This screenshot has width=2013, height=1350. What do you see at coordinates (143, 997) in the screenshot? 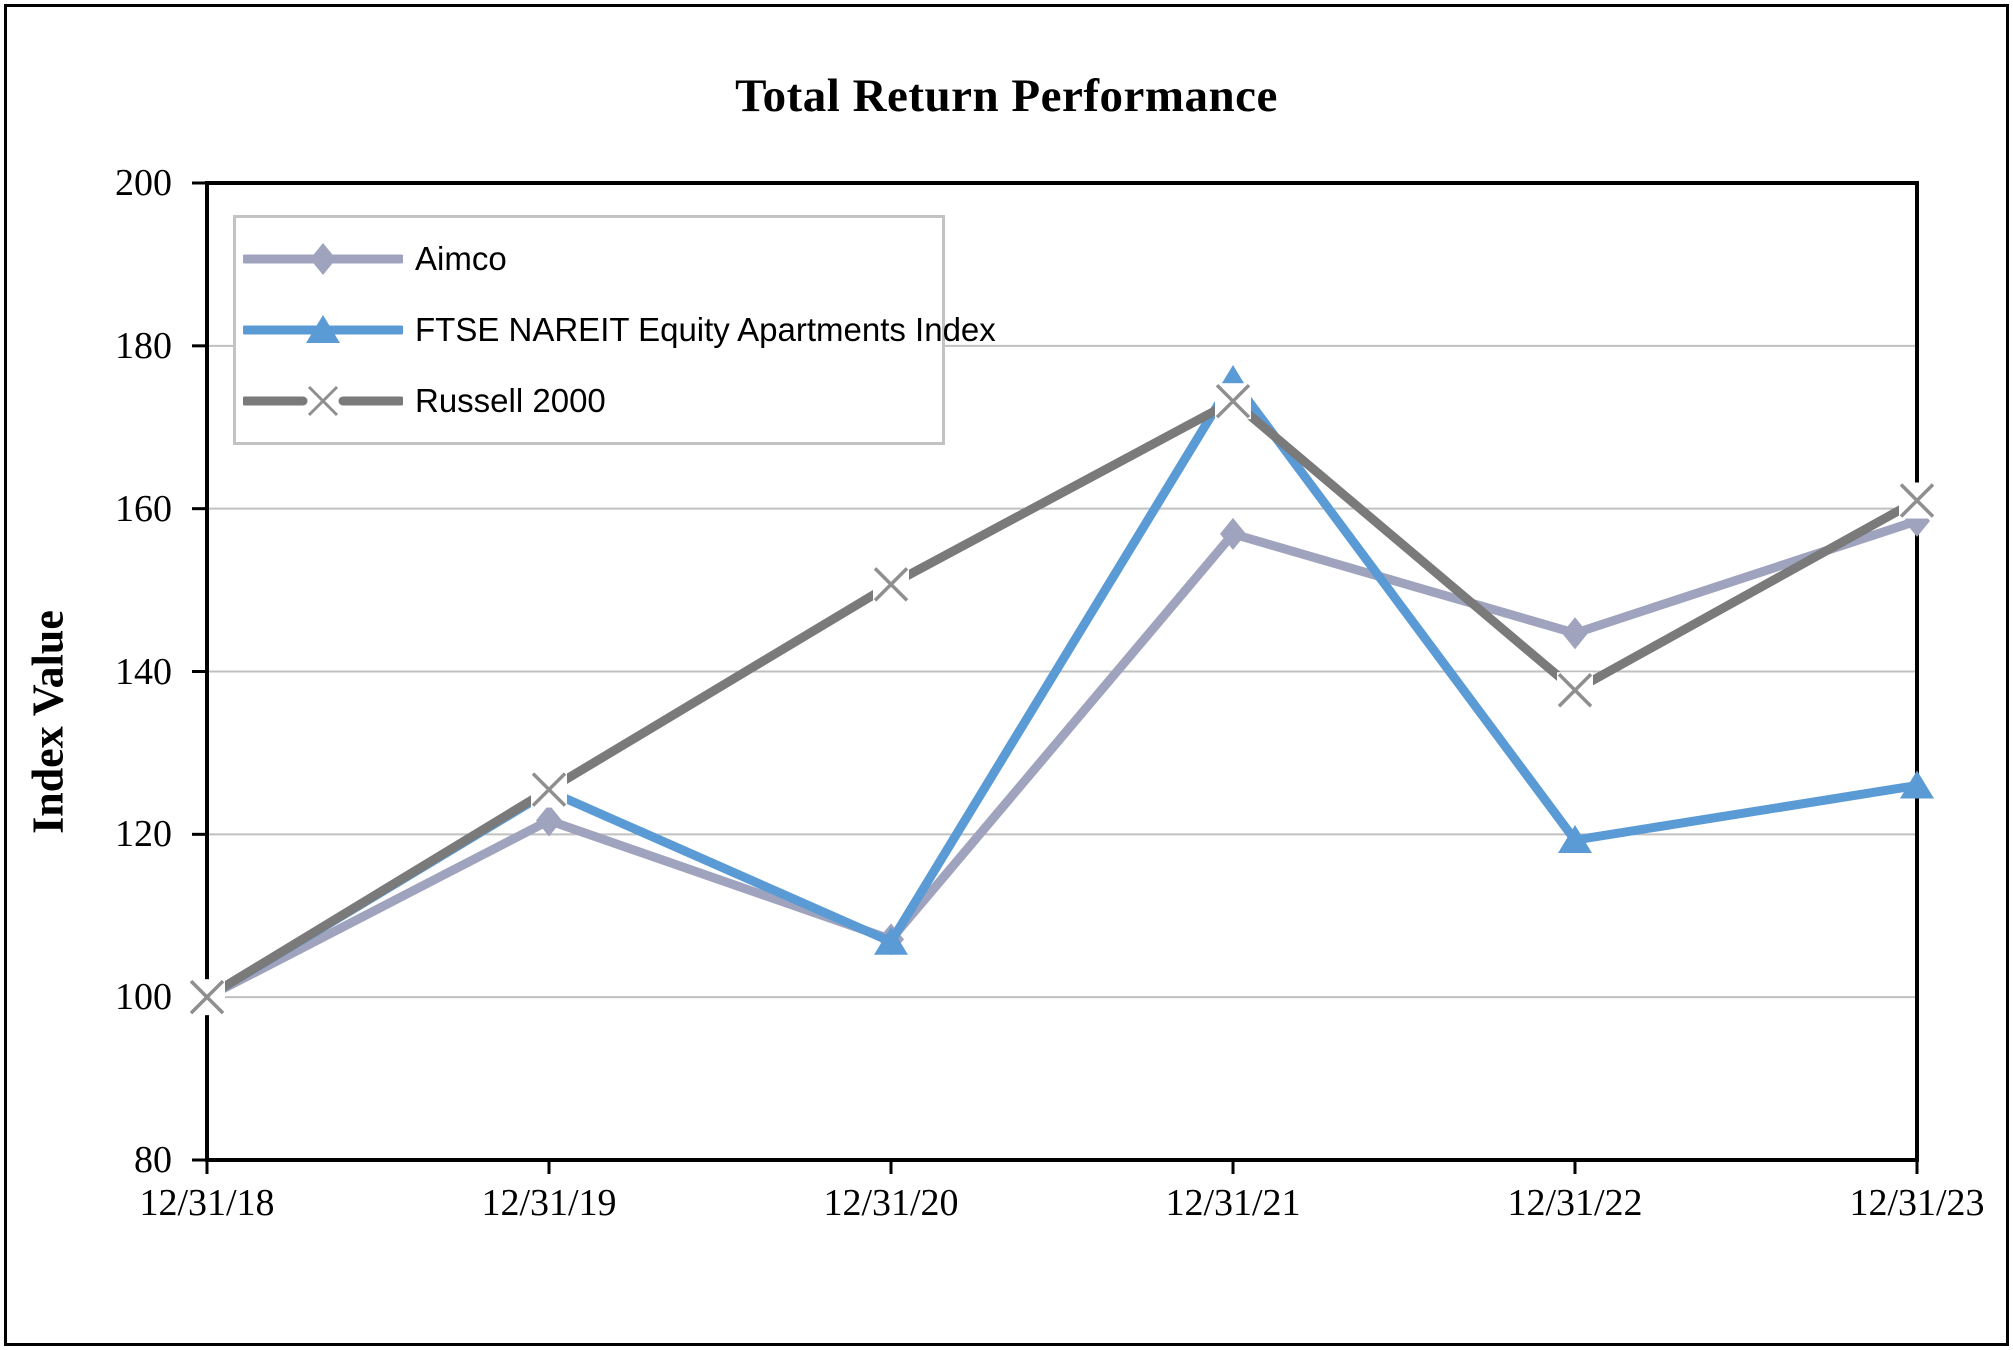
I see `y-tick-label: 100` at bounding box center [143, 997].